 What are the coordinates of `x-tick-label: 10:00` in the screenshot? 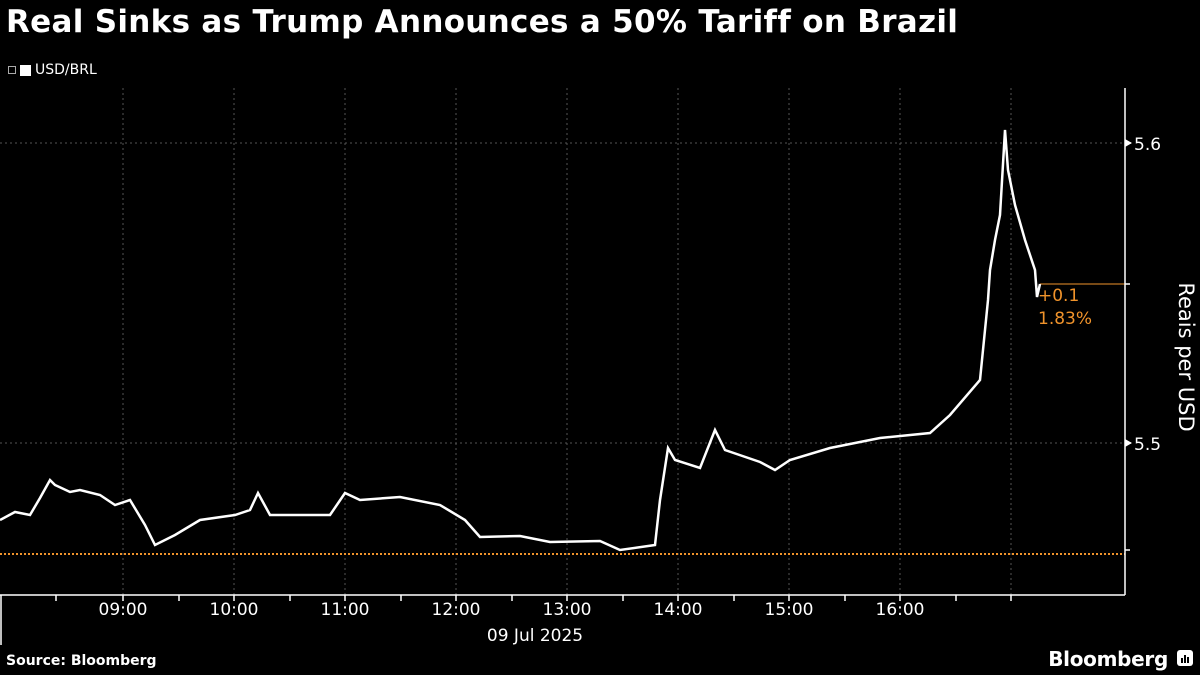 It's located at (234, 610).